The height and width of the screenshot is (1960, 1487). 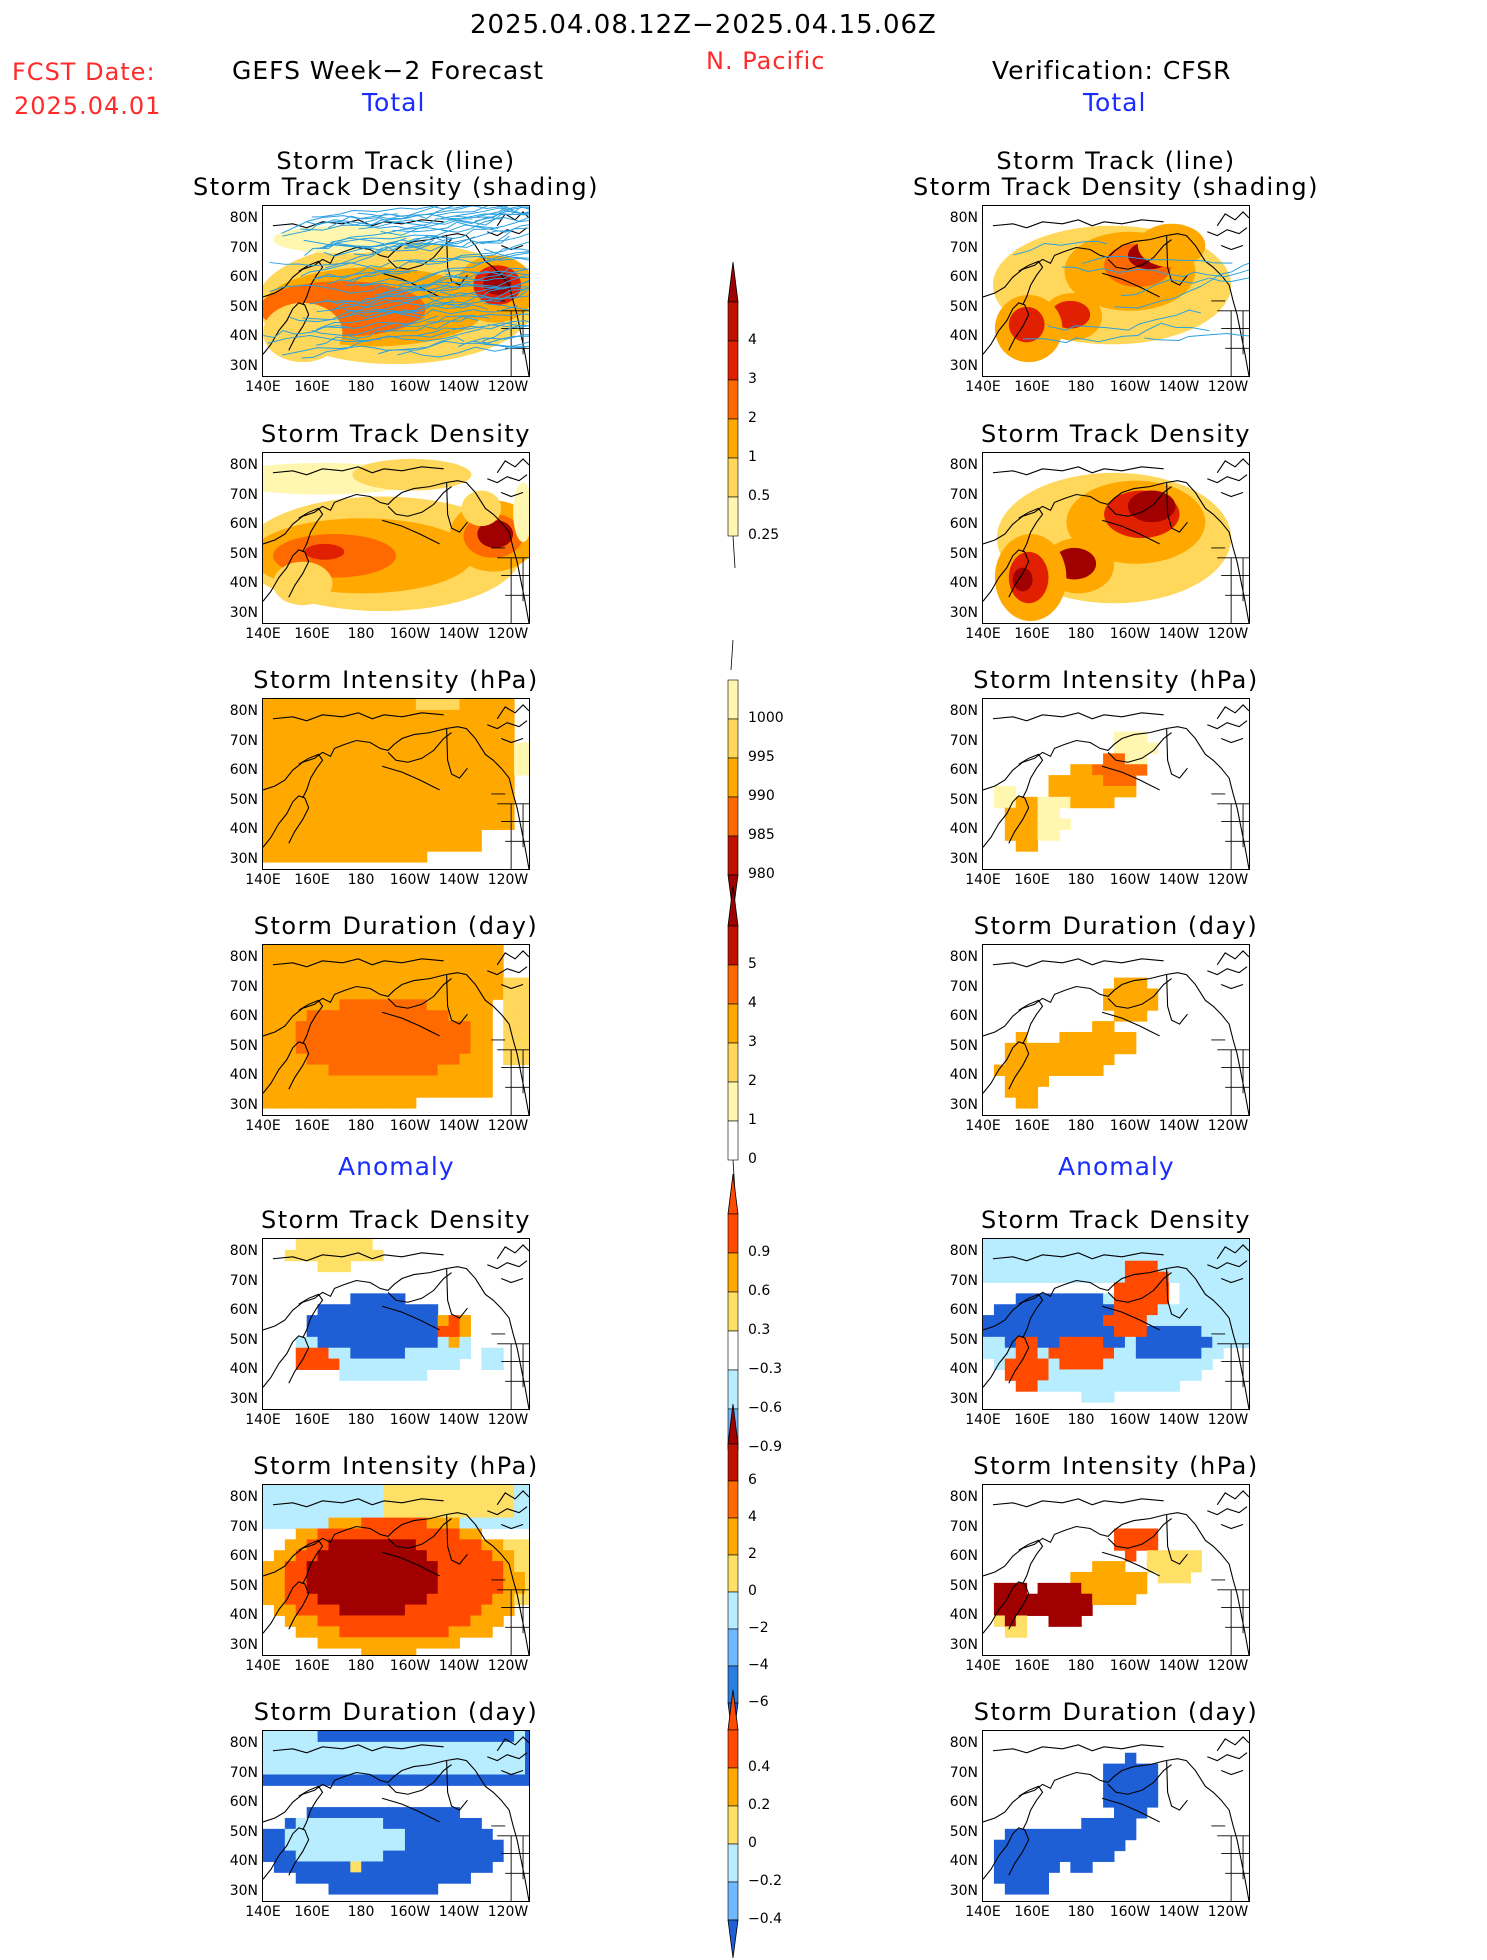 What do you see at coordinates (243, 1802) in the screenshot?
I see `lat-tick-label: 60N` at bounding box center [243, 1802].